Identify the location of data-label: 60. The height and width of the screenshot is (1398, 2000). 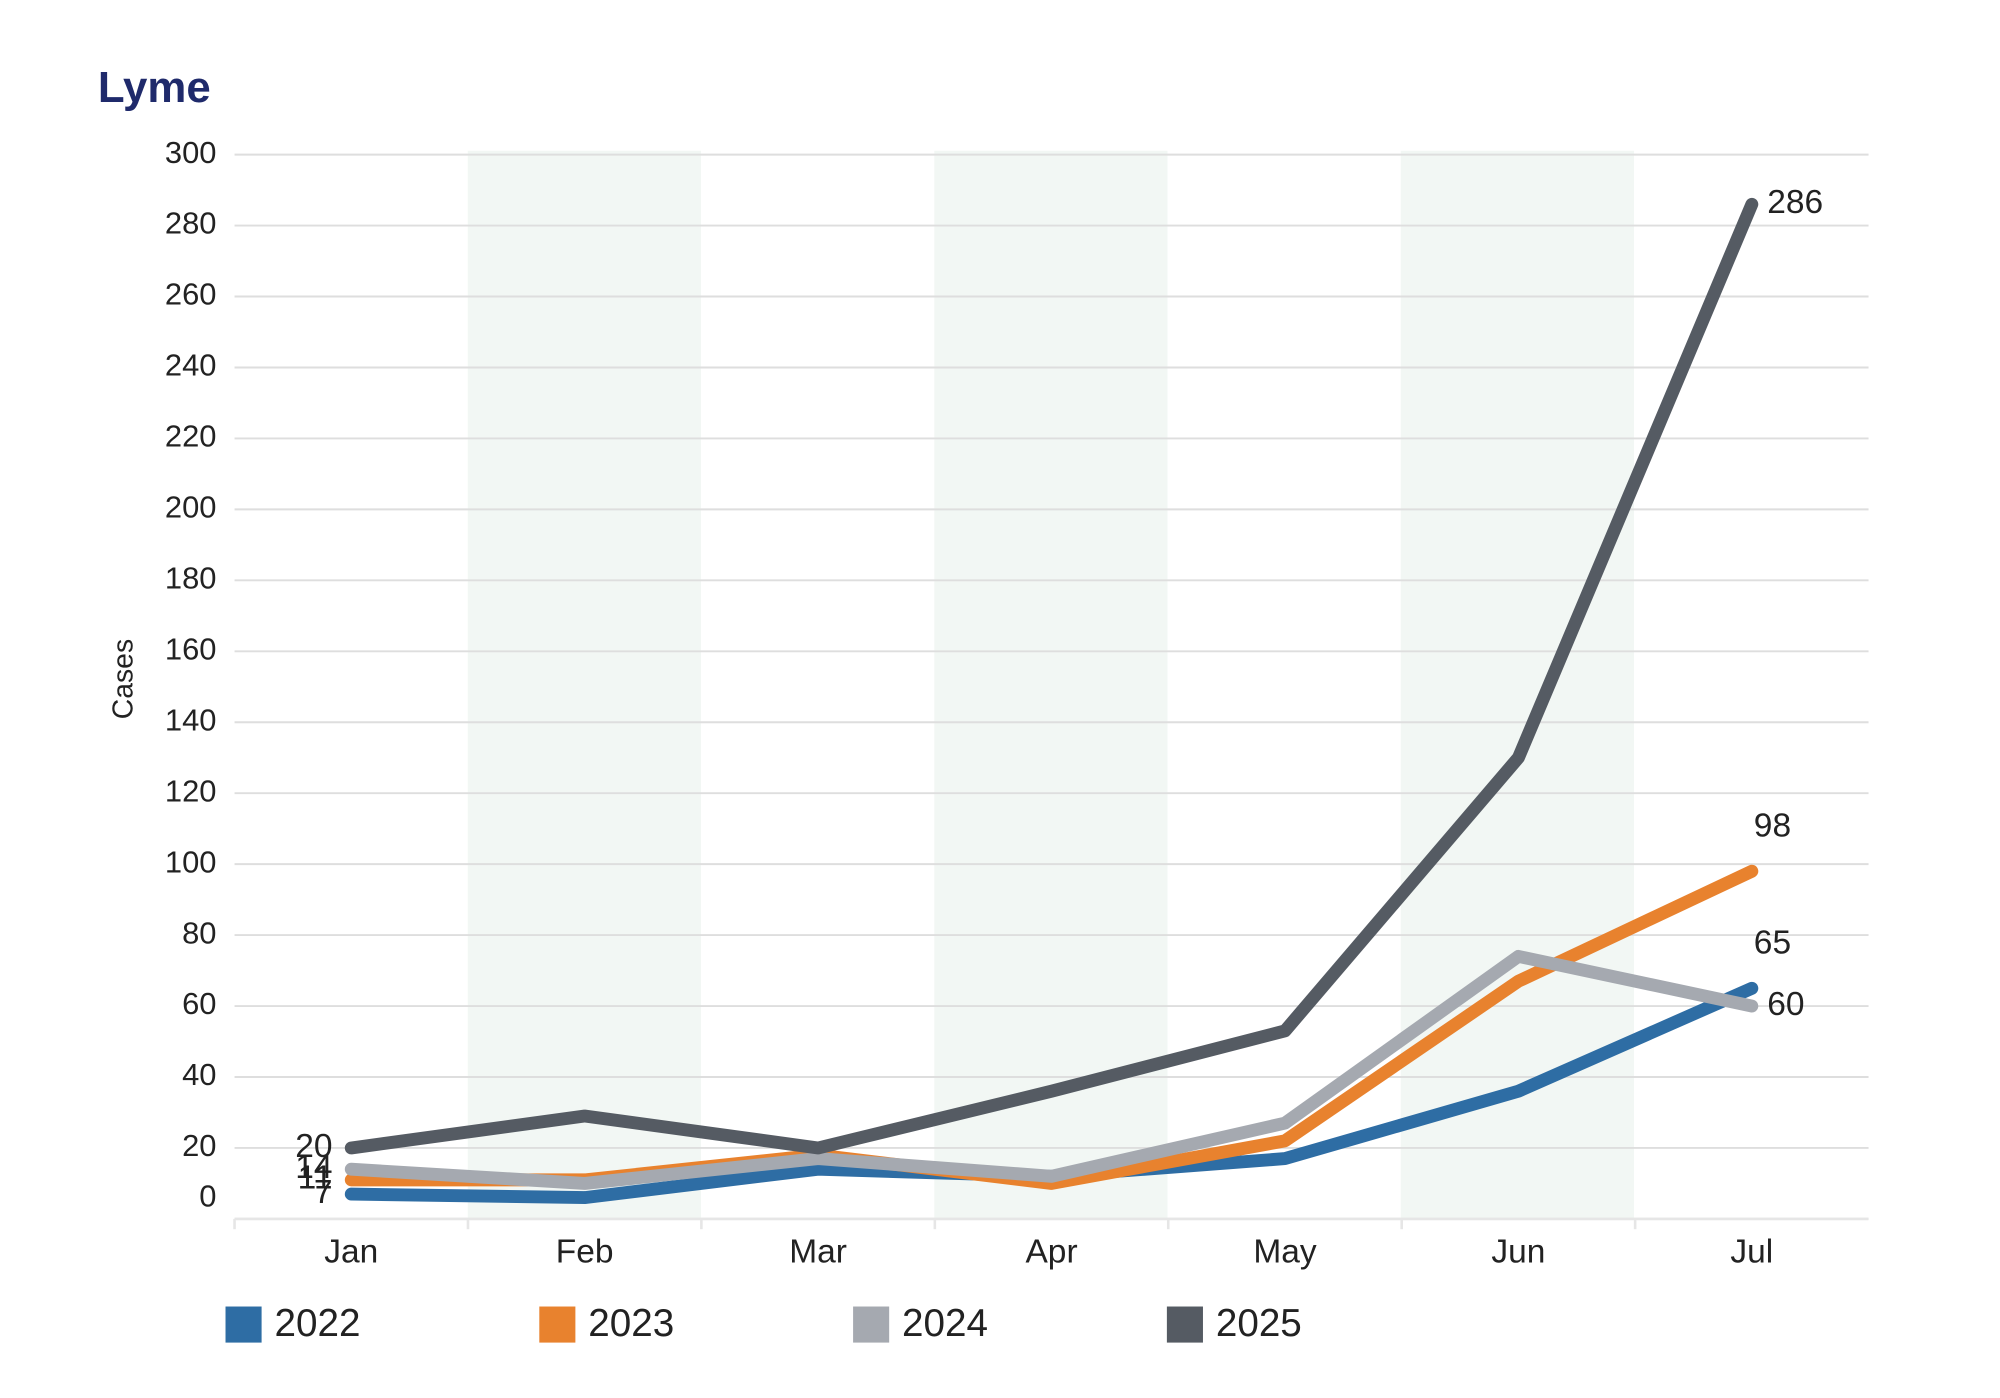
(1785, 1004).